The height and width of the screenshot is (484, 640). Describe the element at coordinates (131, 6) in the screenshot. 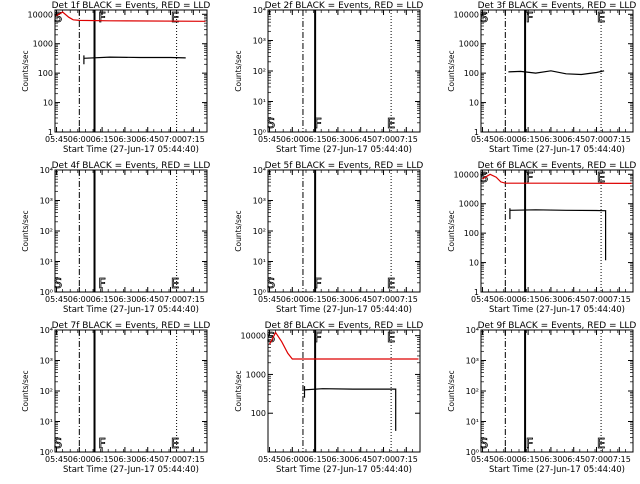

I see `panel-title: Det 1f BLACK = Events, RED = LLD` at that location.